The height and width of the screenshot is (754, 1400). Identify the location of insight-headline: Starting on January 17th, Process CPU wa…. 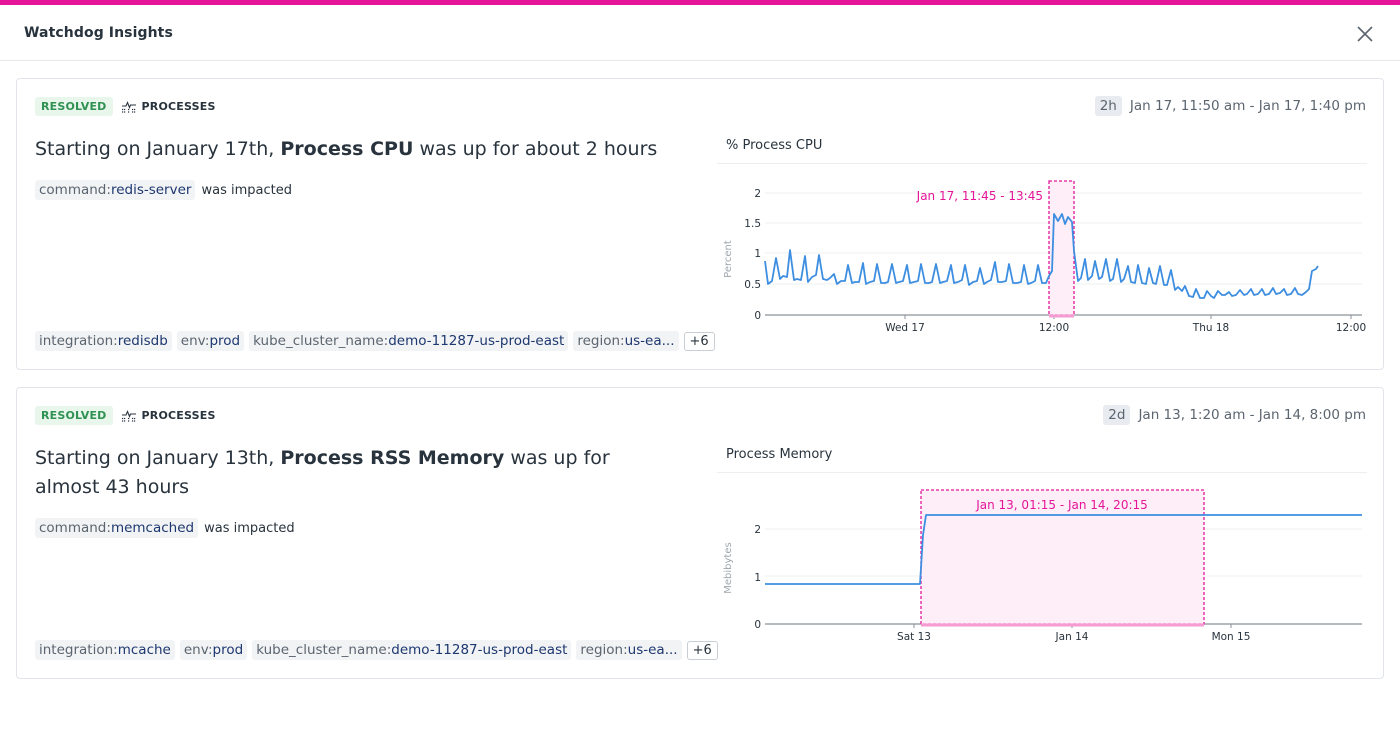
(346, 149).